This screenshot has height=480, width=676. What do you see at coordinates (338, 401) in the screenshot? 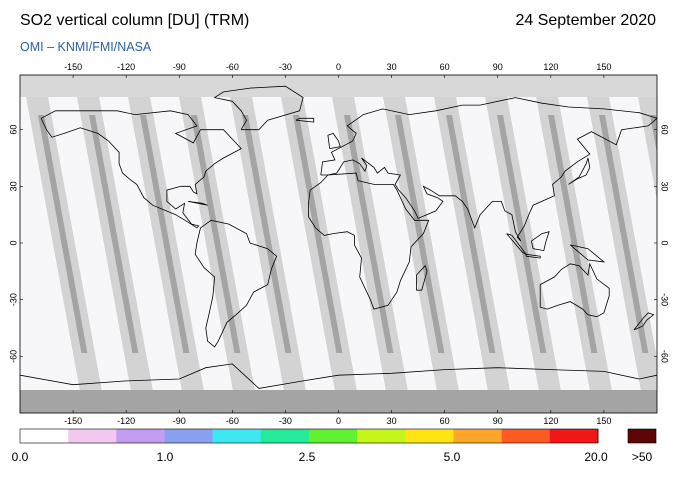
I see `south-polar-cap` at bounding box center [338, 401].